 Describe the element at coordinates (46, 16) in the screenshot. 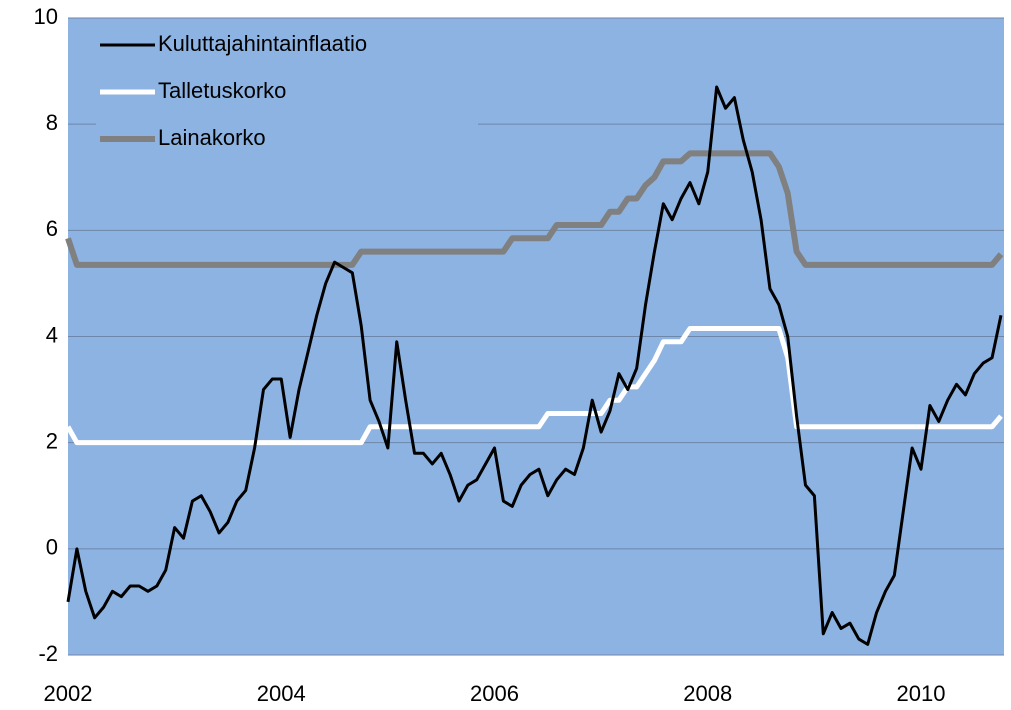

I see `y-tick-label: 10` at that location.